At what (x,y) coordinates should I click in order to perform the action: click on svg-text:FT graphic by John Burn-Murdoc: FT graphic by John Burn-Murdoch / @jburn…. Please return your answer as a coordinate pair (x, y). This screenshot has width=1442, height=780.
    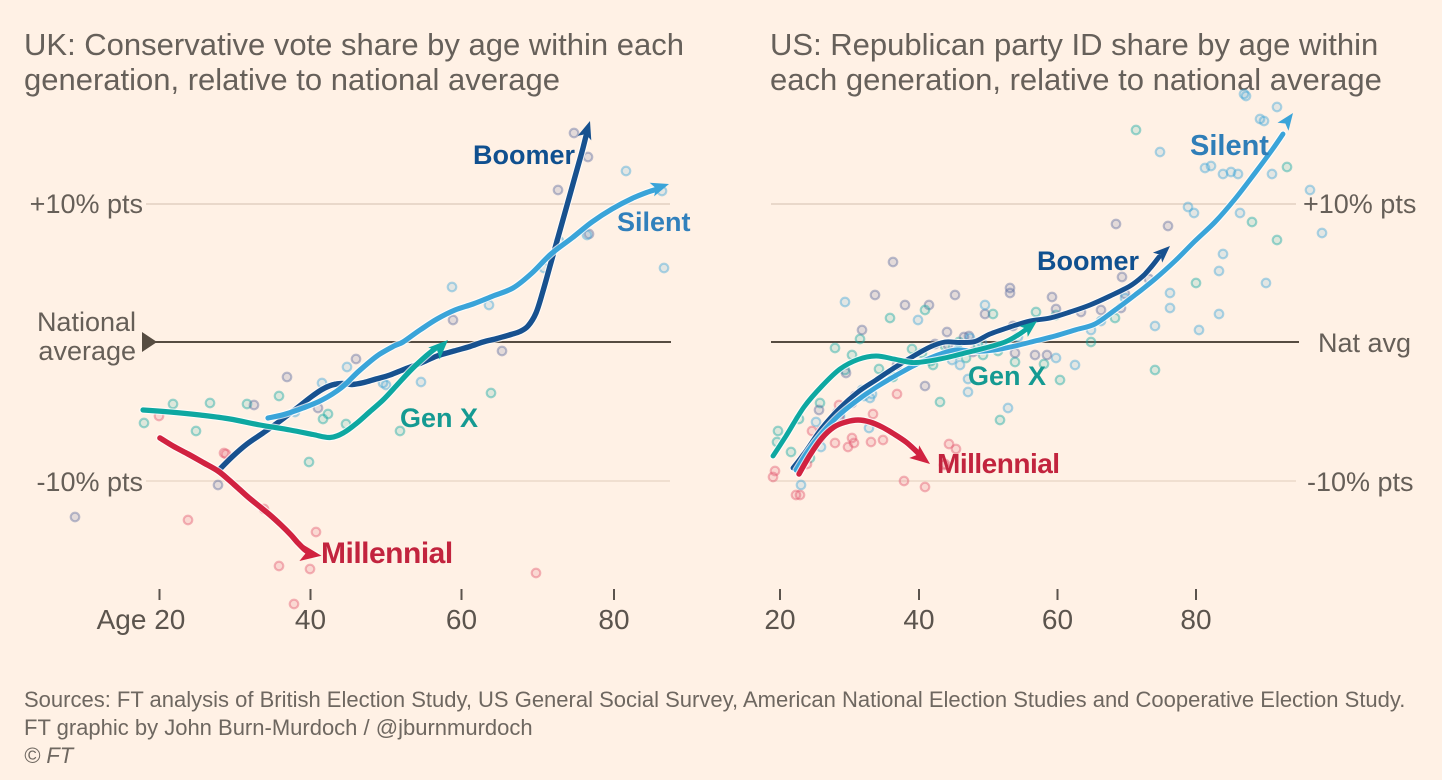
    Looking at the image, I should click on (278, 727).